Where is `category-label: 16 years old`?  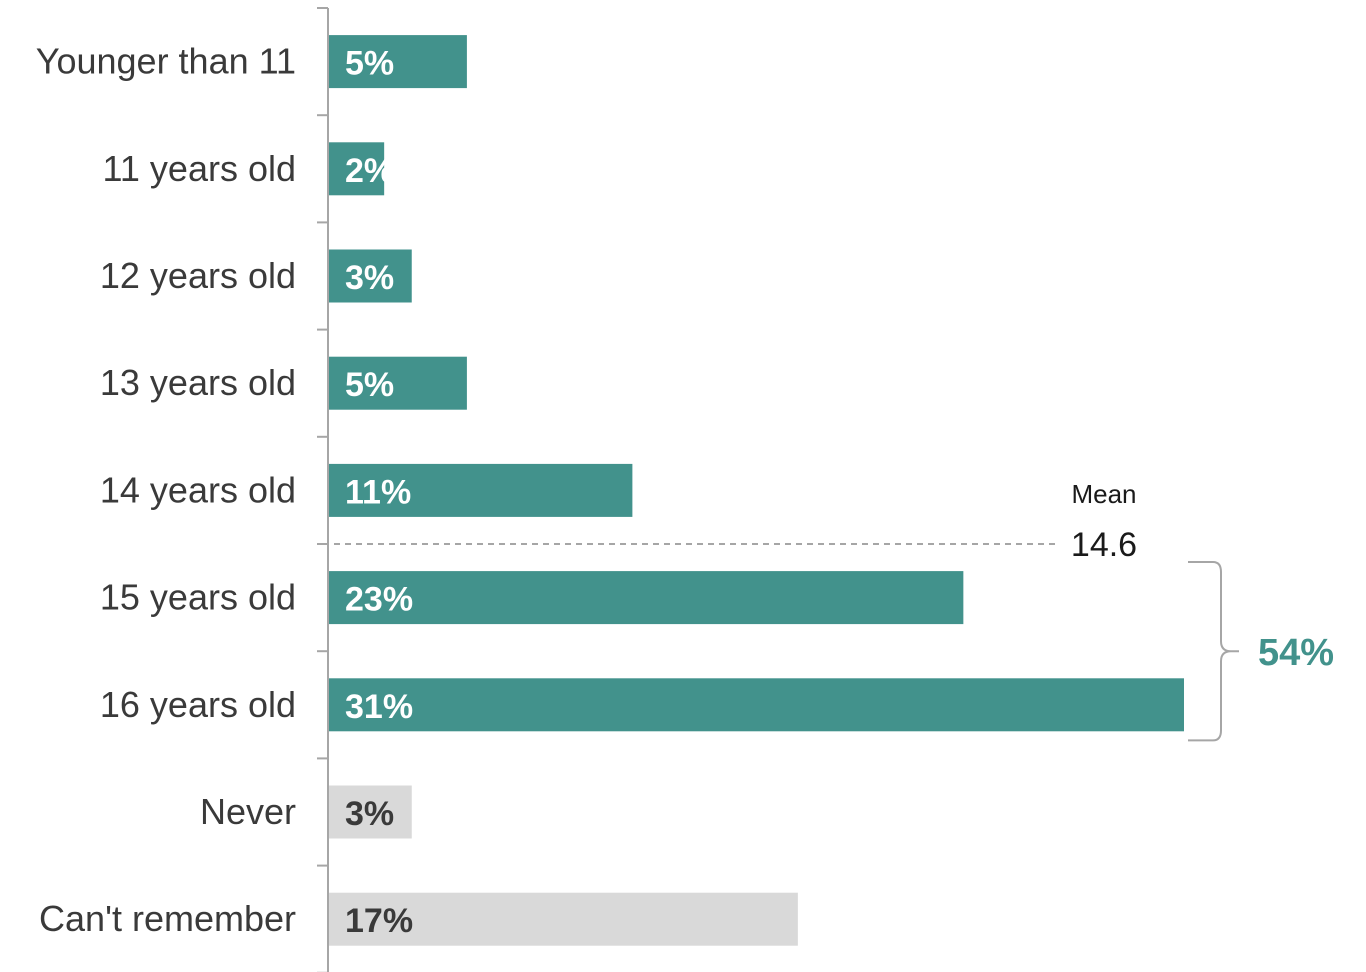
category-label: 16 years old is located at coordinates (198, 704).